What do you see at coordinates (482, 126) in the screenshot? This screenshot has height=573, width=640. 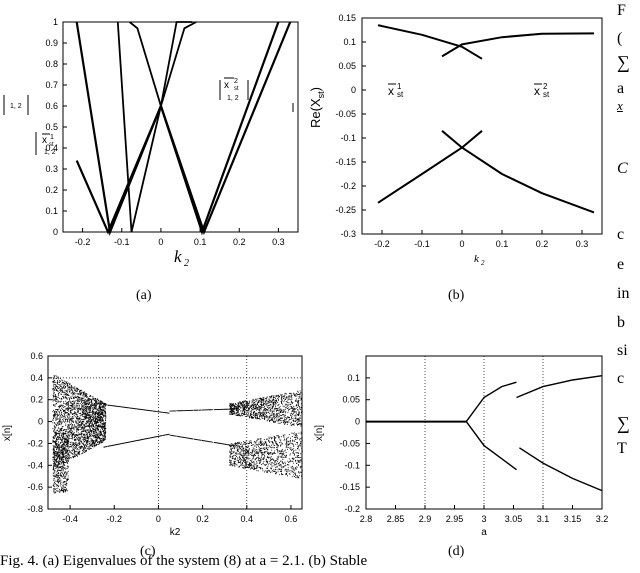 I see `panel-b-frame` at bounding box center [482, 126].